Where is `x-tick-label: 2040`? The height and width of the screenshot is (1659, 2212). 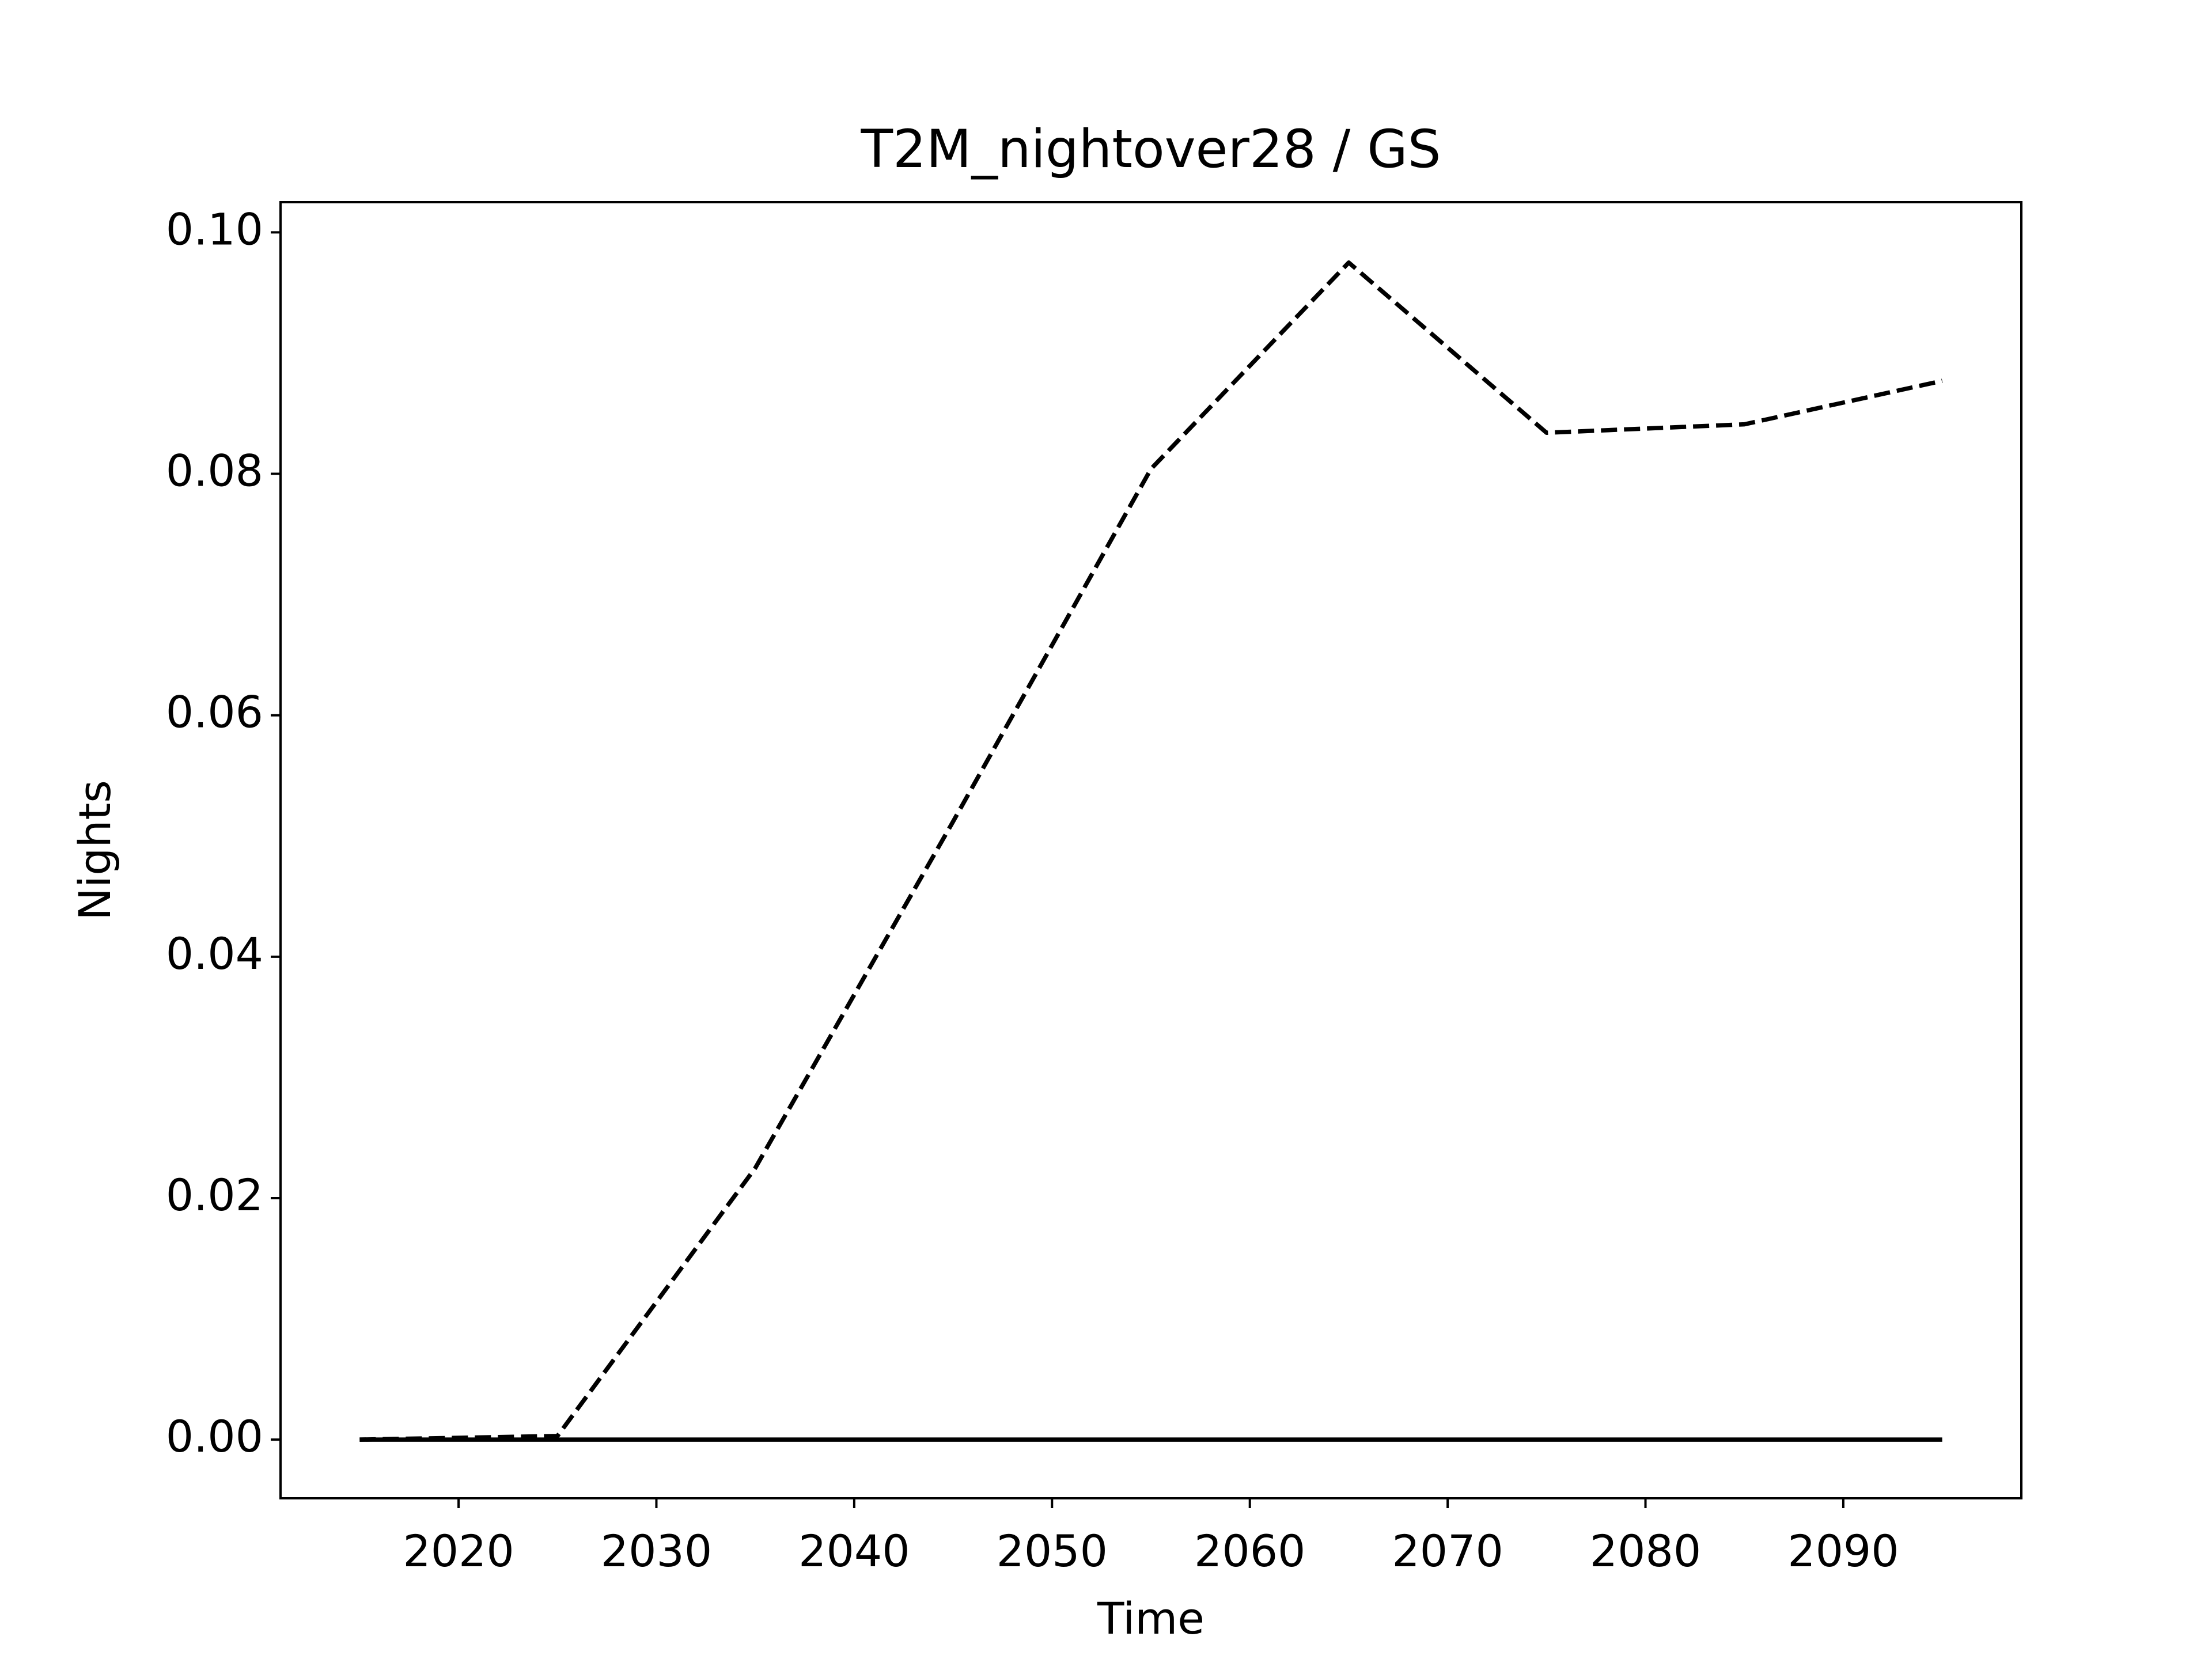 x-tick-label: 2040 is located at coordinates (854, 1551).